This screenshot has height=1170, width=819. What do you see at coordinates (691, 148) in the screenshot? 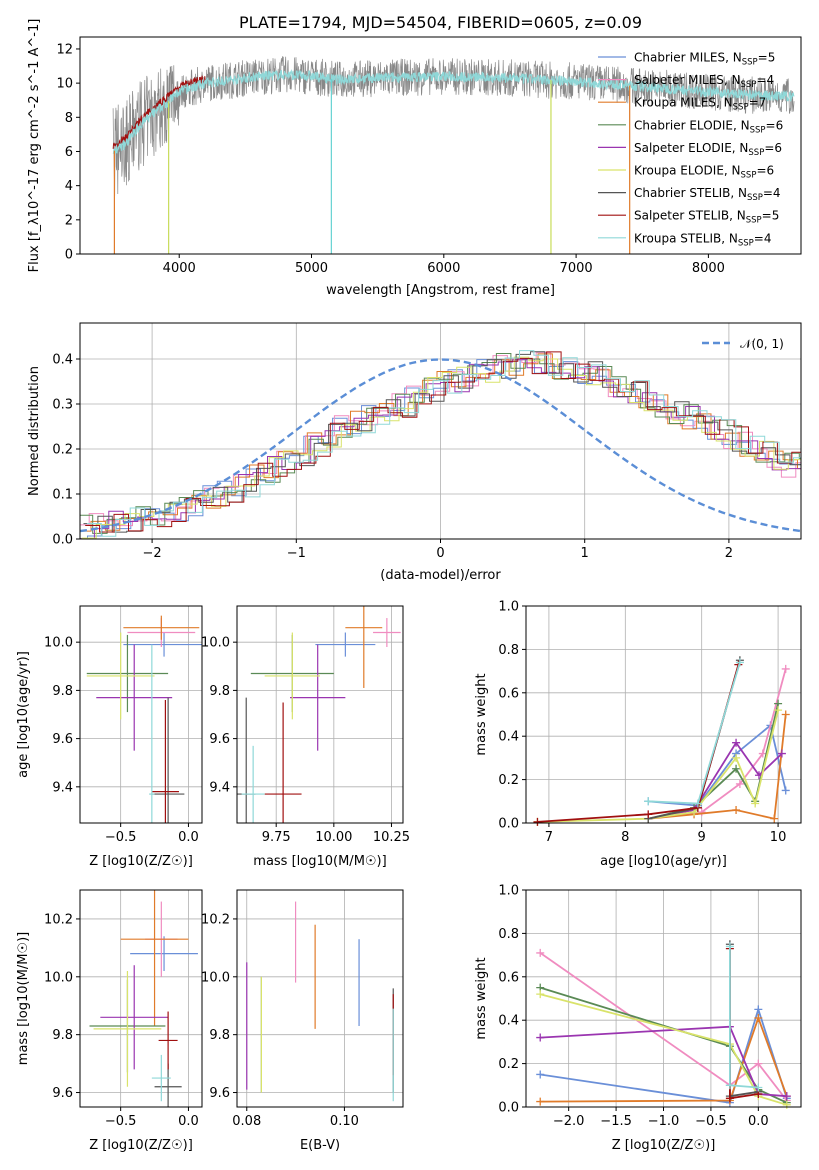
I see `legend-label-main: Salpeter ELODIE, N` at bounding box center [691, 148].